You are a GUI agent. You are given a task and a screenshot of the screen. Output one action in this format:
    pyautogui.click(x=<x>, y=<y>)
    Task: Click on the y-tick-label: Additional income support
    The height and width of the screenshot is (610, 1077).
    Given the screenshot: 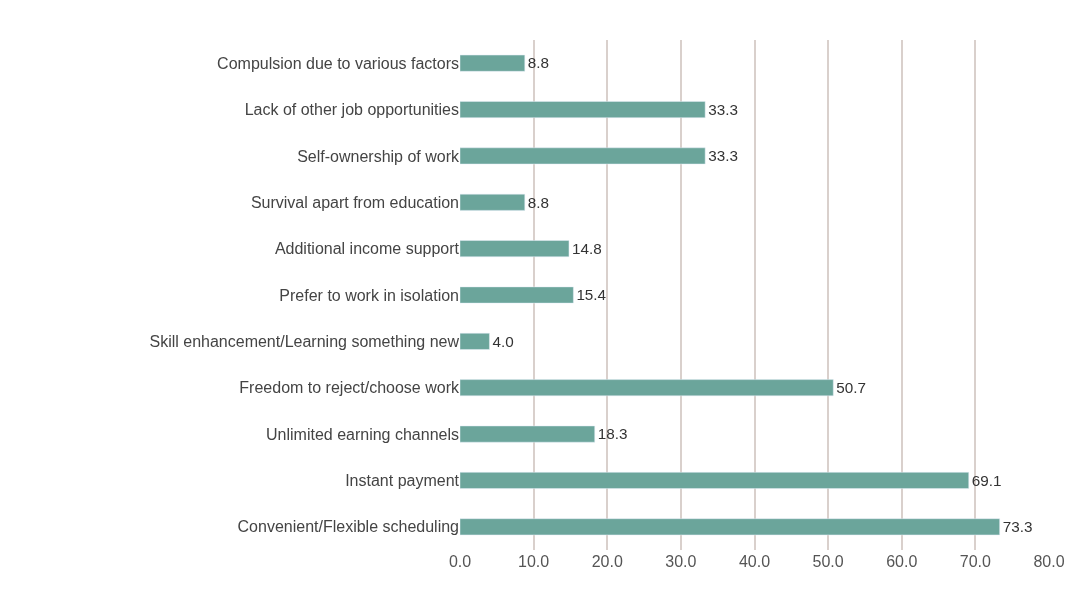 What is the action you would take?
    pyautogui.click(x=367, y=249)
    